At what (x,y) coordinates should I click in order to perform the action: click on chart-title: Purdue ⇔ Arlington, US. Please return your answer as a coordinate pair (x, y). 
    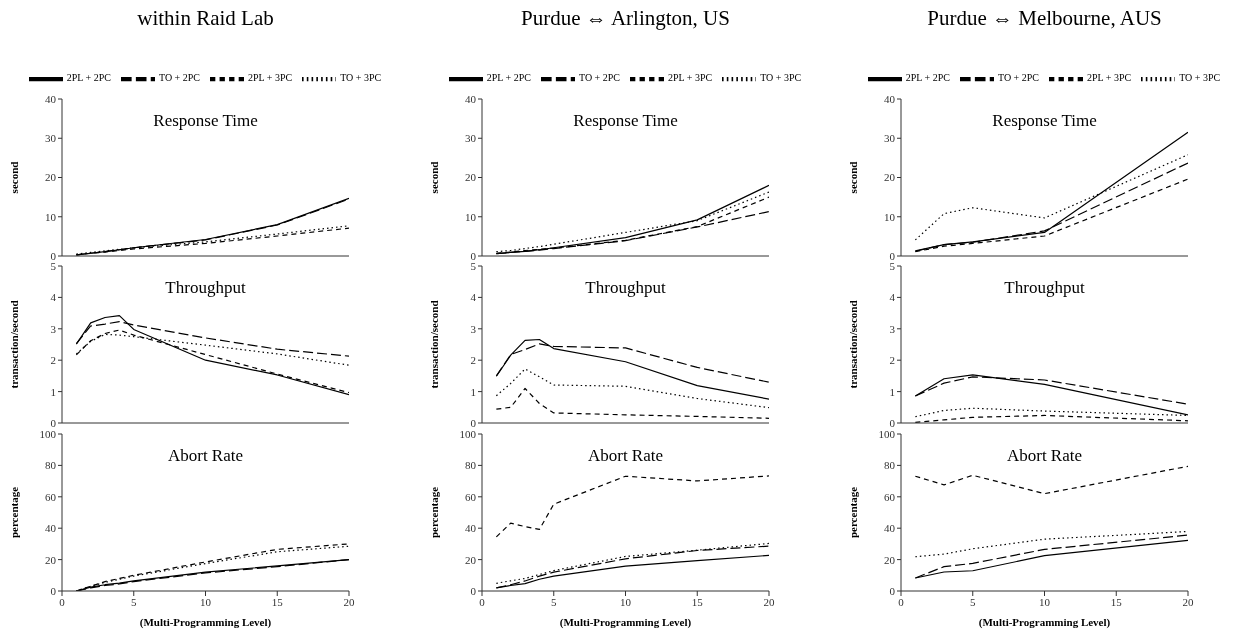
    Looking at the image, I should click on (625, 18).